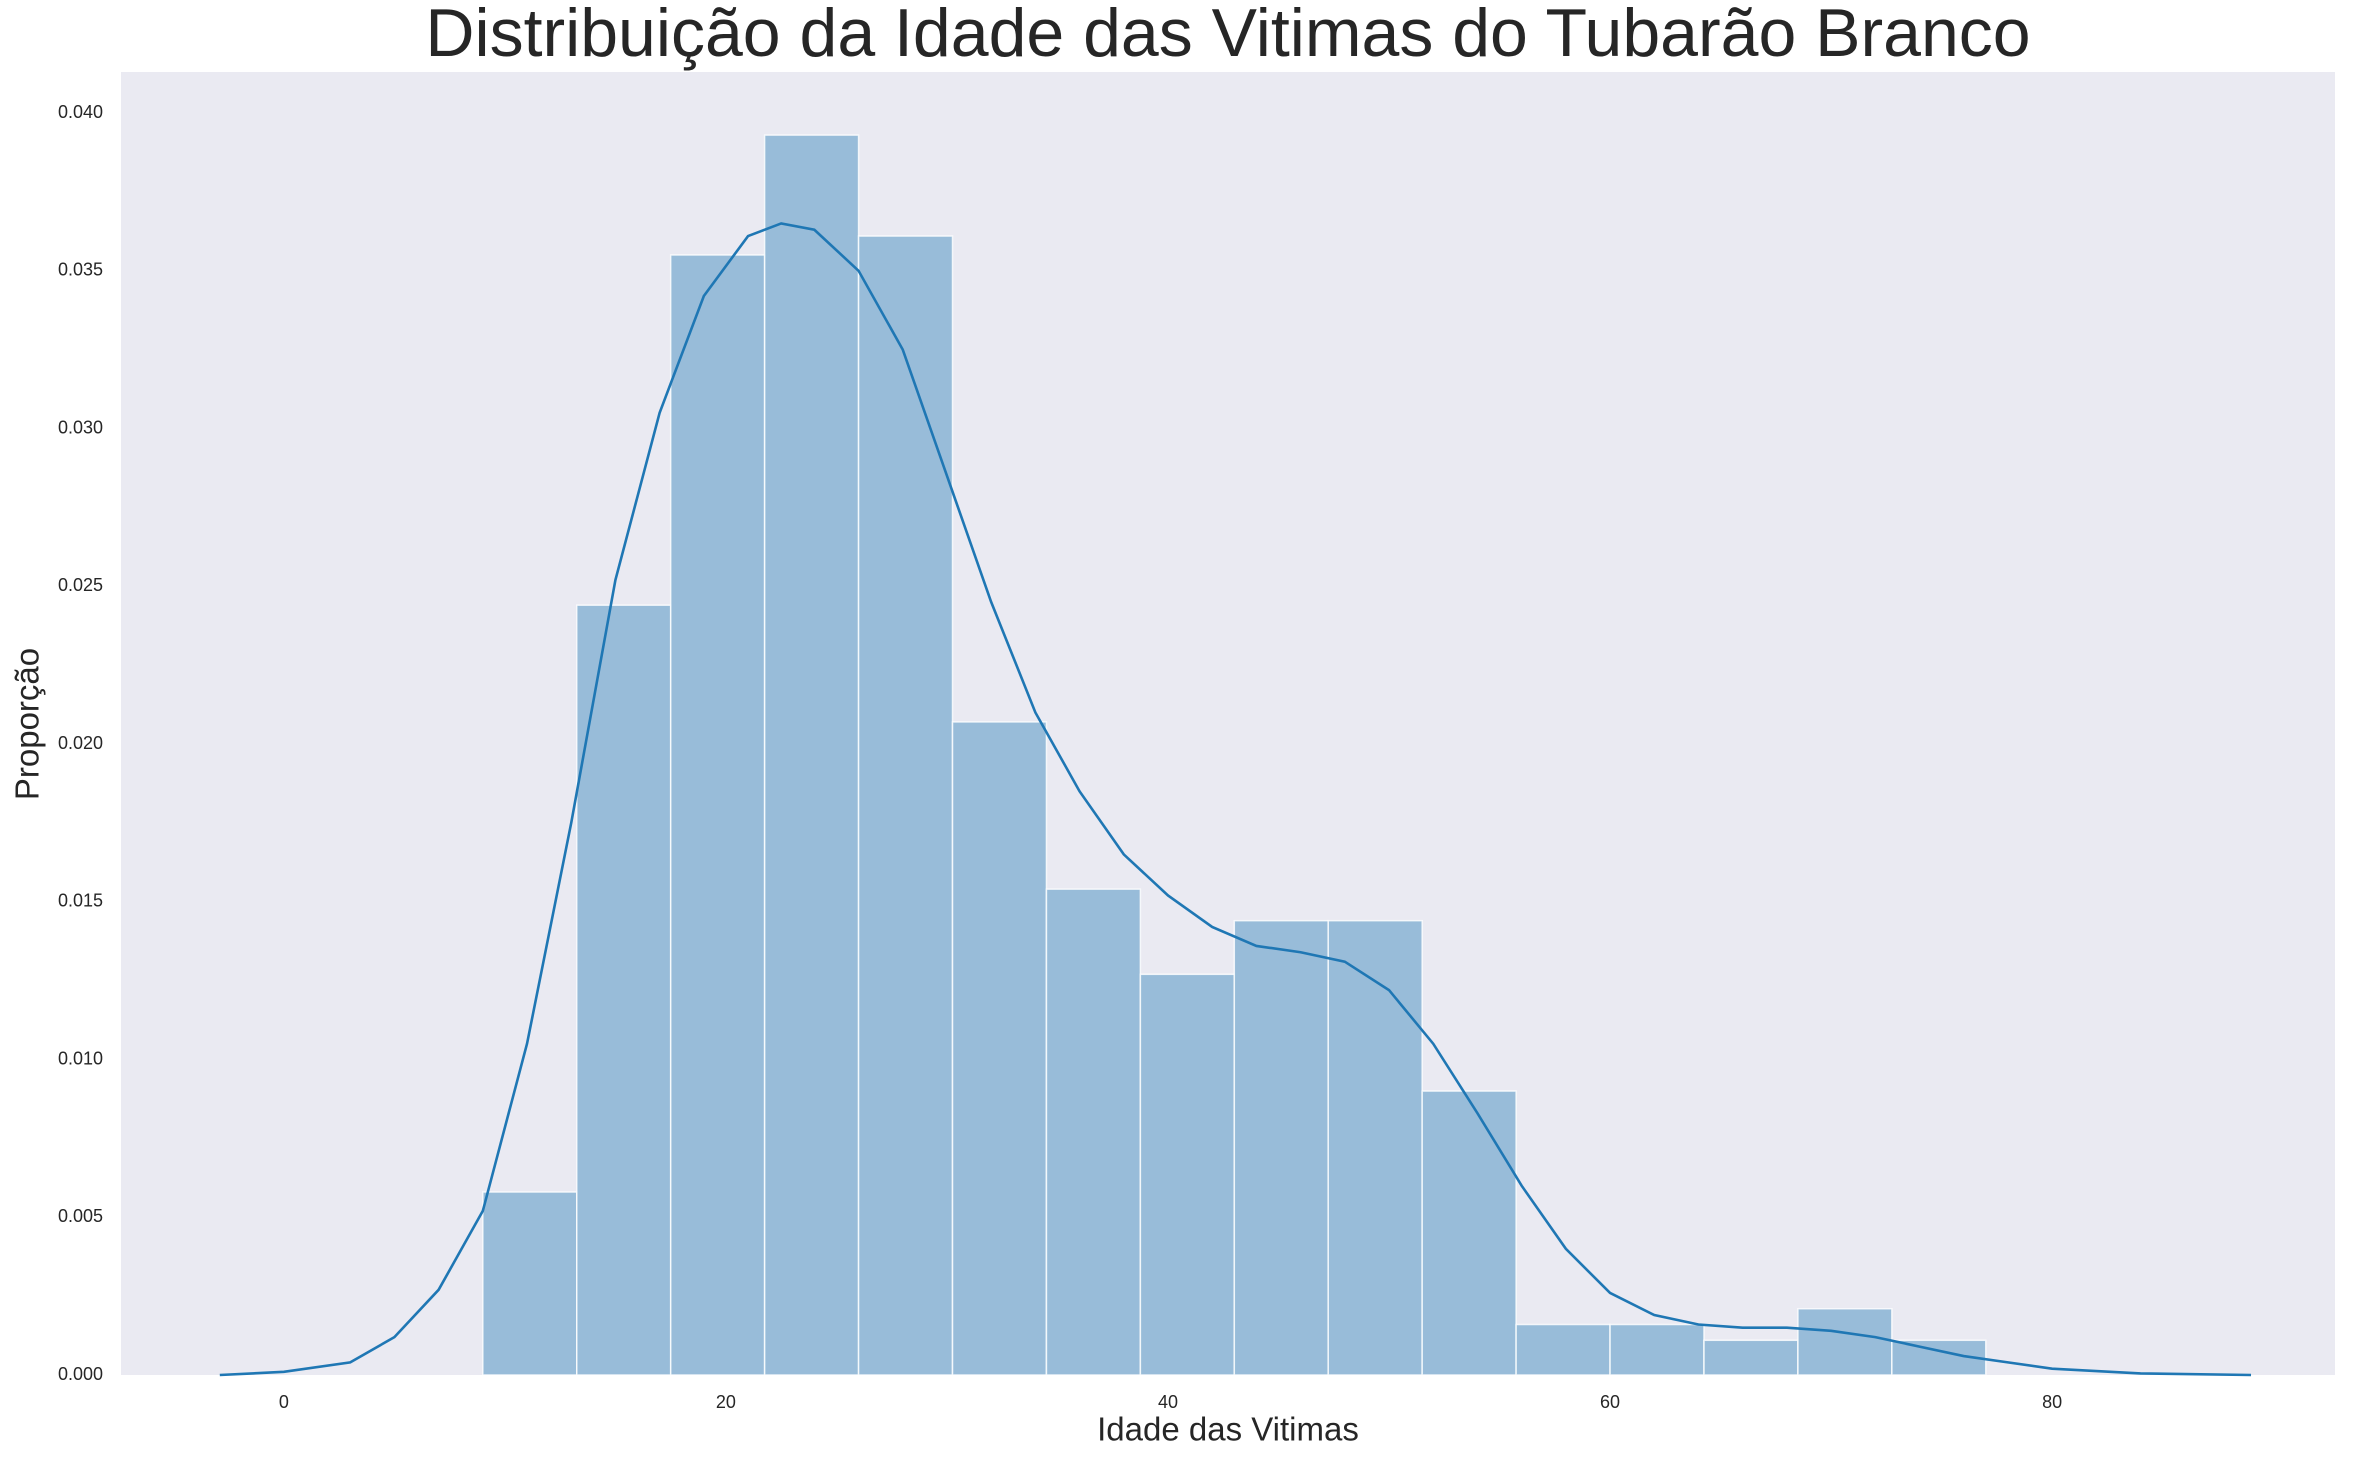 Image resolution: width=2365 pixels, height=1465 pixels. I want to click on y-tick-label: 0.015, so click(80, 901).